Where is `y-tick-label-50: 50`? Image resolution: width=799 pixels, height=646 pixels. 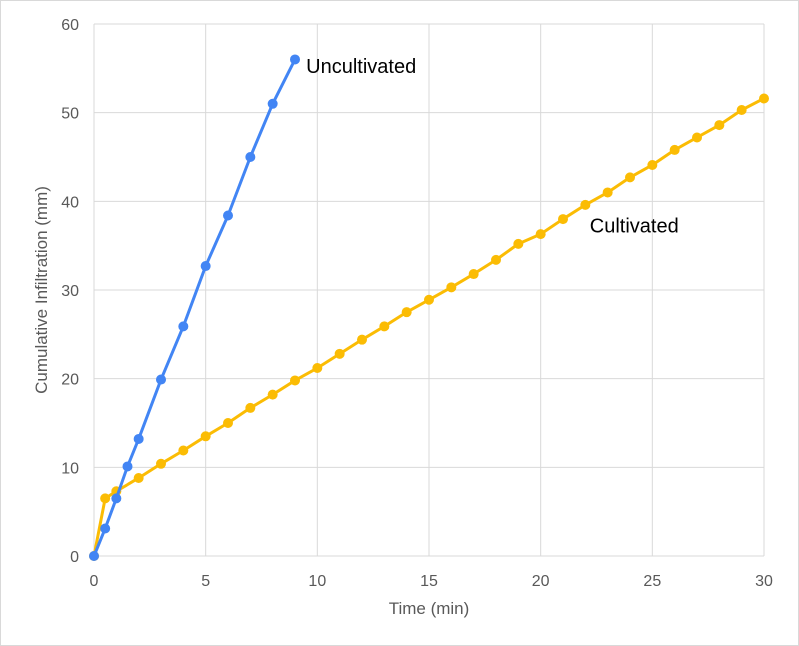
y-tick-label-50: 50 is located at coordinates (70, 114).